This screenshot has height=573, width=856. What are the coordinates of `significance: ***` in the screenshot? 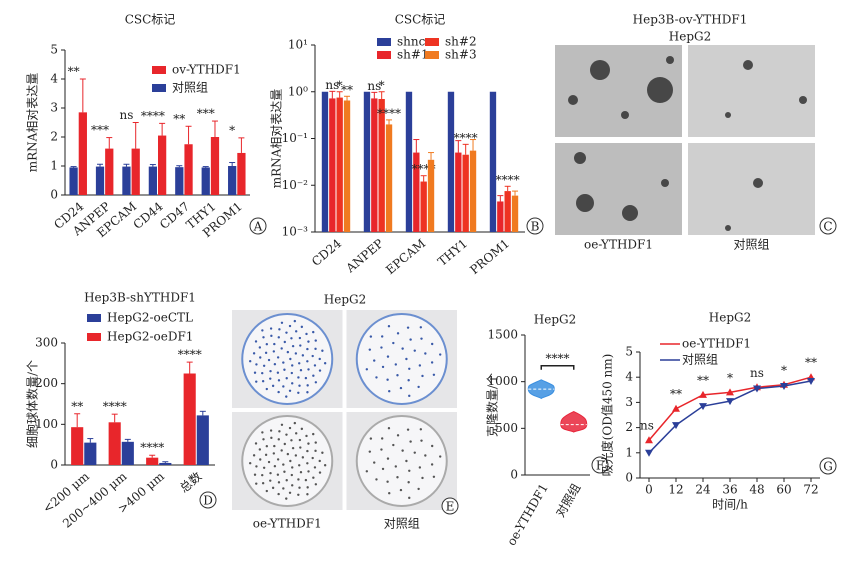 It's located at (206, 114).